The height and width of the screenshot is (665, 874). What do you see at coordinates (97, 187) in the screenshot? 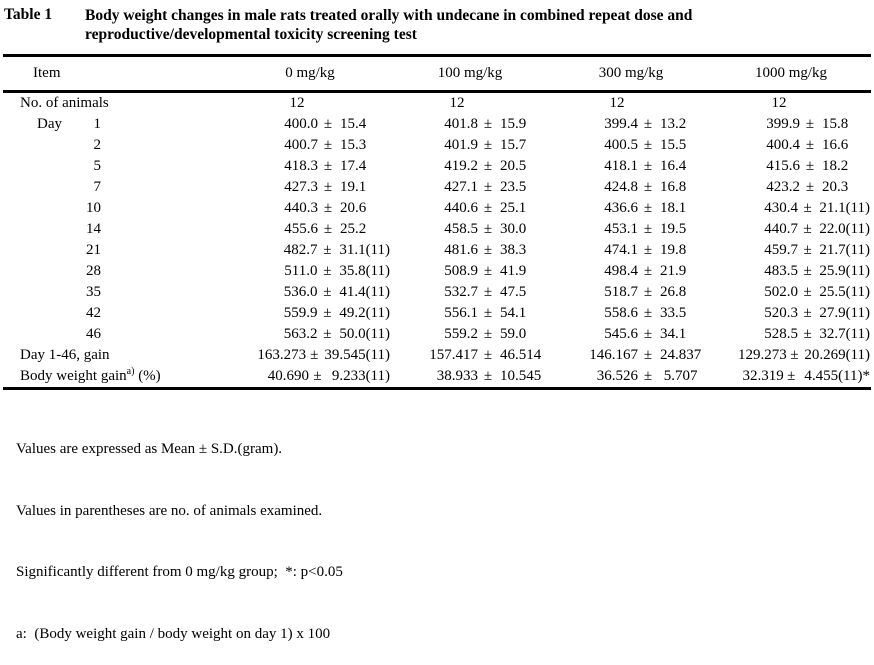
I see `day-number: 7` at bounding box center [97, 187].